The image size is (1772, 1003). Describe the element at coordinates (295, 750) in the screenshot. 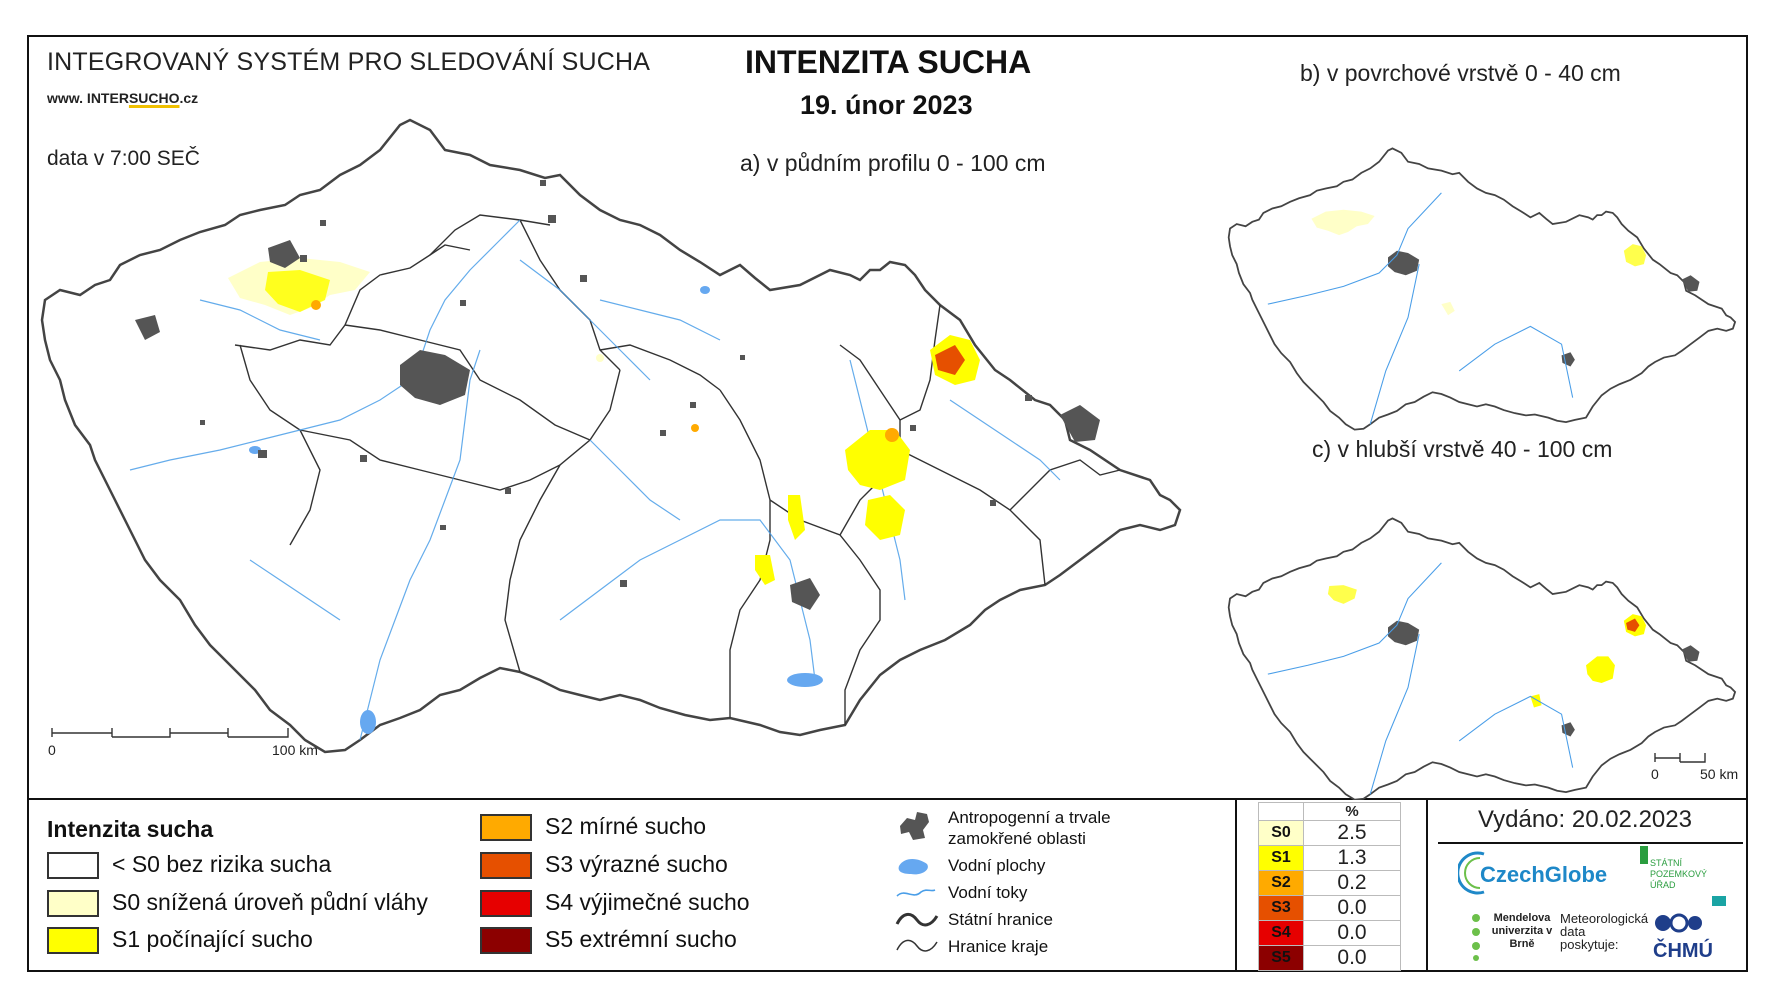

I see `main-scale-end: 100 km` at that location.